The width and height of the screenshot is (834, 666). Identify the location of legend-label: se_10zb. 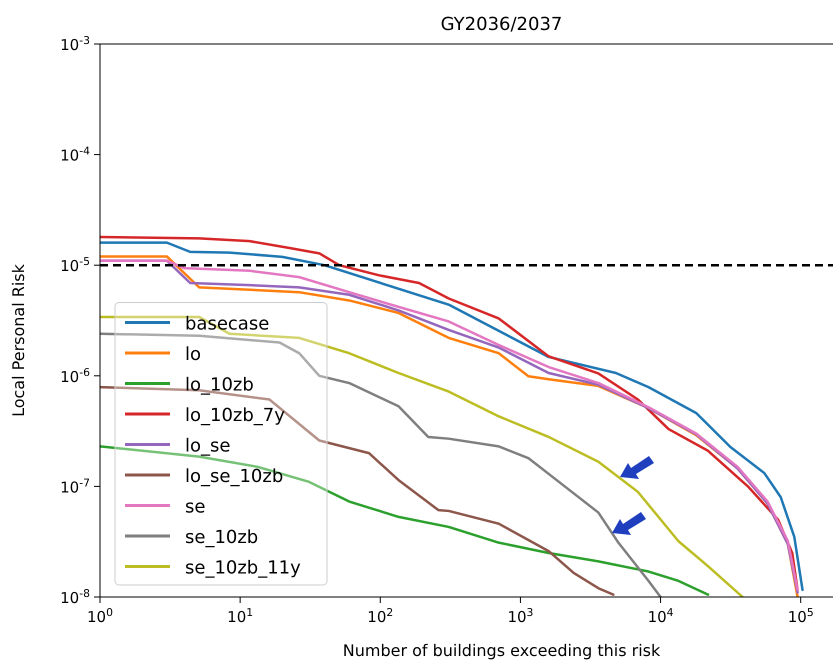
(221, 537).